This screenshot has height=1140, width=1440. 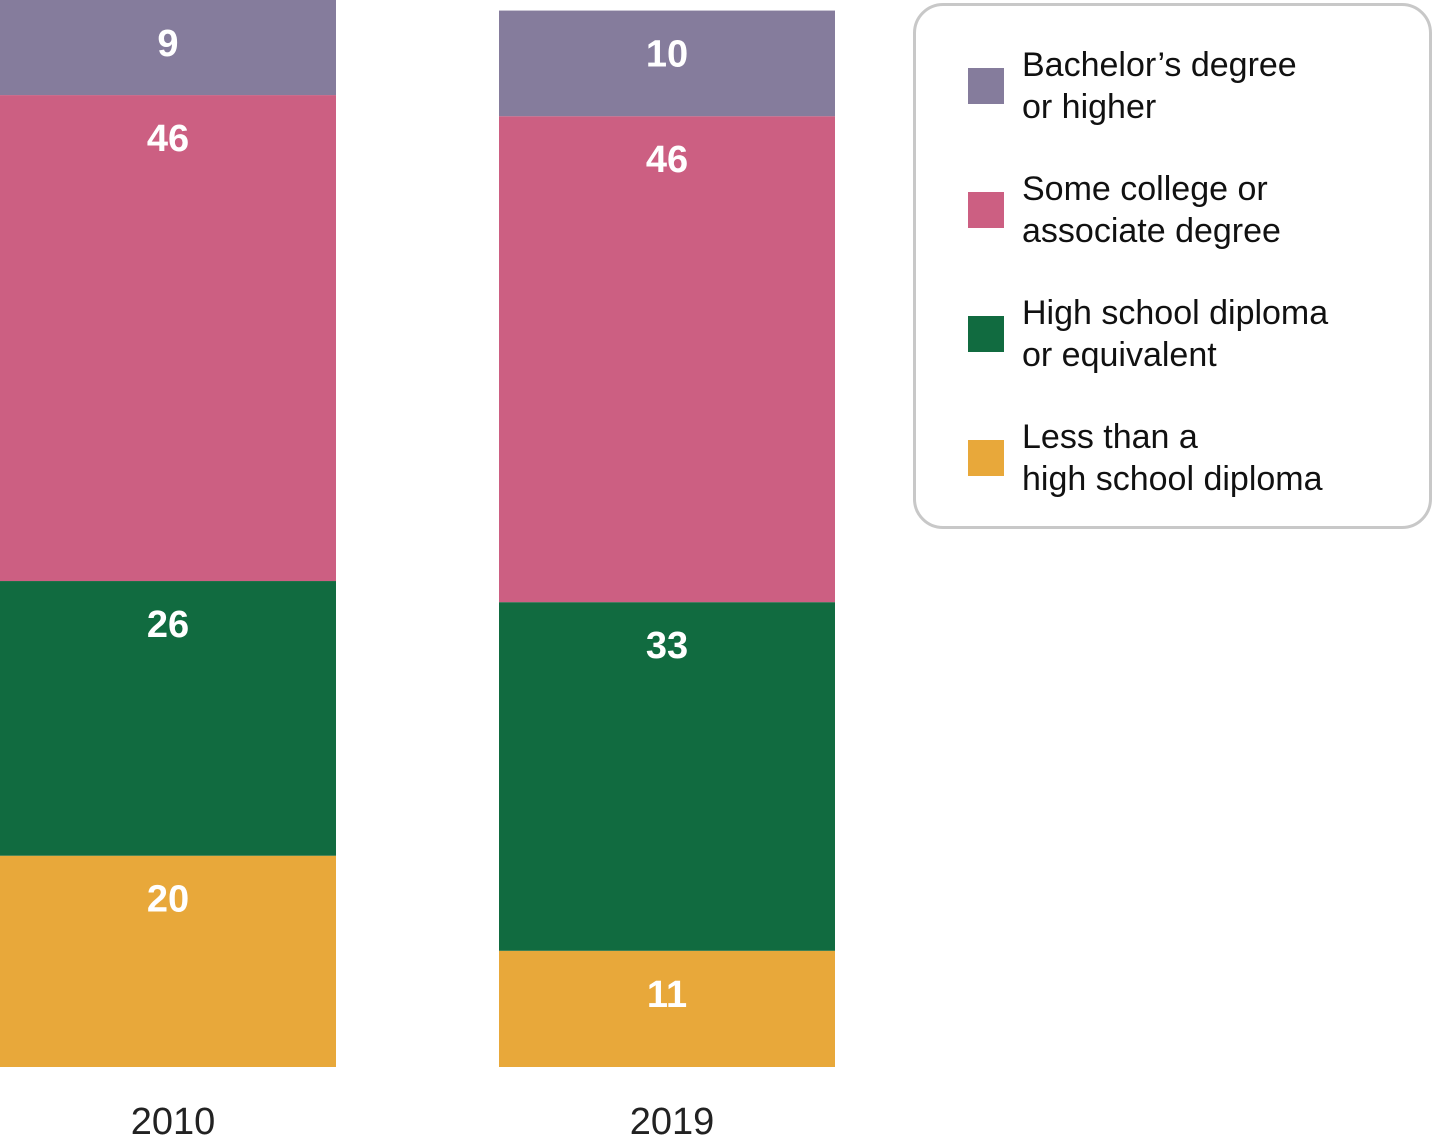 I want to click on value-label: 9, so click(x=167, y=44).